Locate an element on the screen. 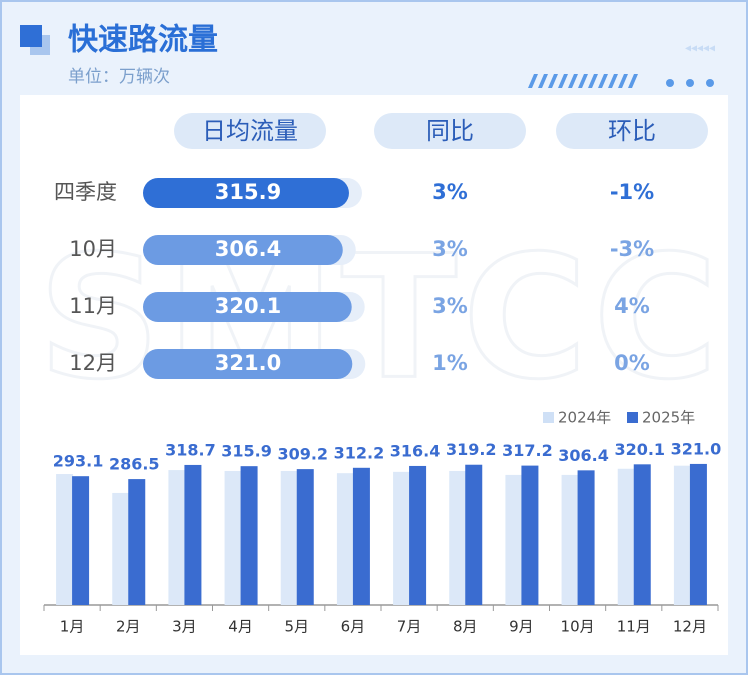 This screenshot has width=748, height=679. x-tick-label: 1月 is located at coordinates (72, 627).